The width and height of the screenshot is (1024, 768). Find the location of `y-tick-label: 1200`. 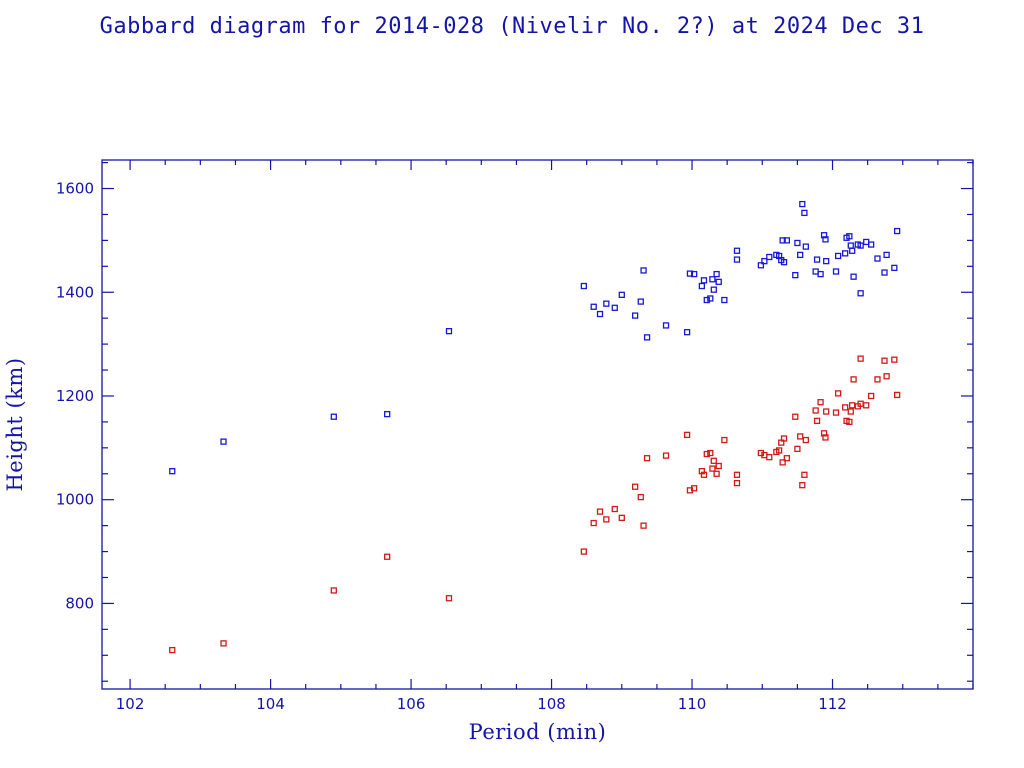

y-tick-label: 1200 is located at coordinates (75, 396).